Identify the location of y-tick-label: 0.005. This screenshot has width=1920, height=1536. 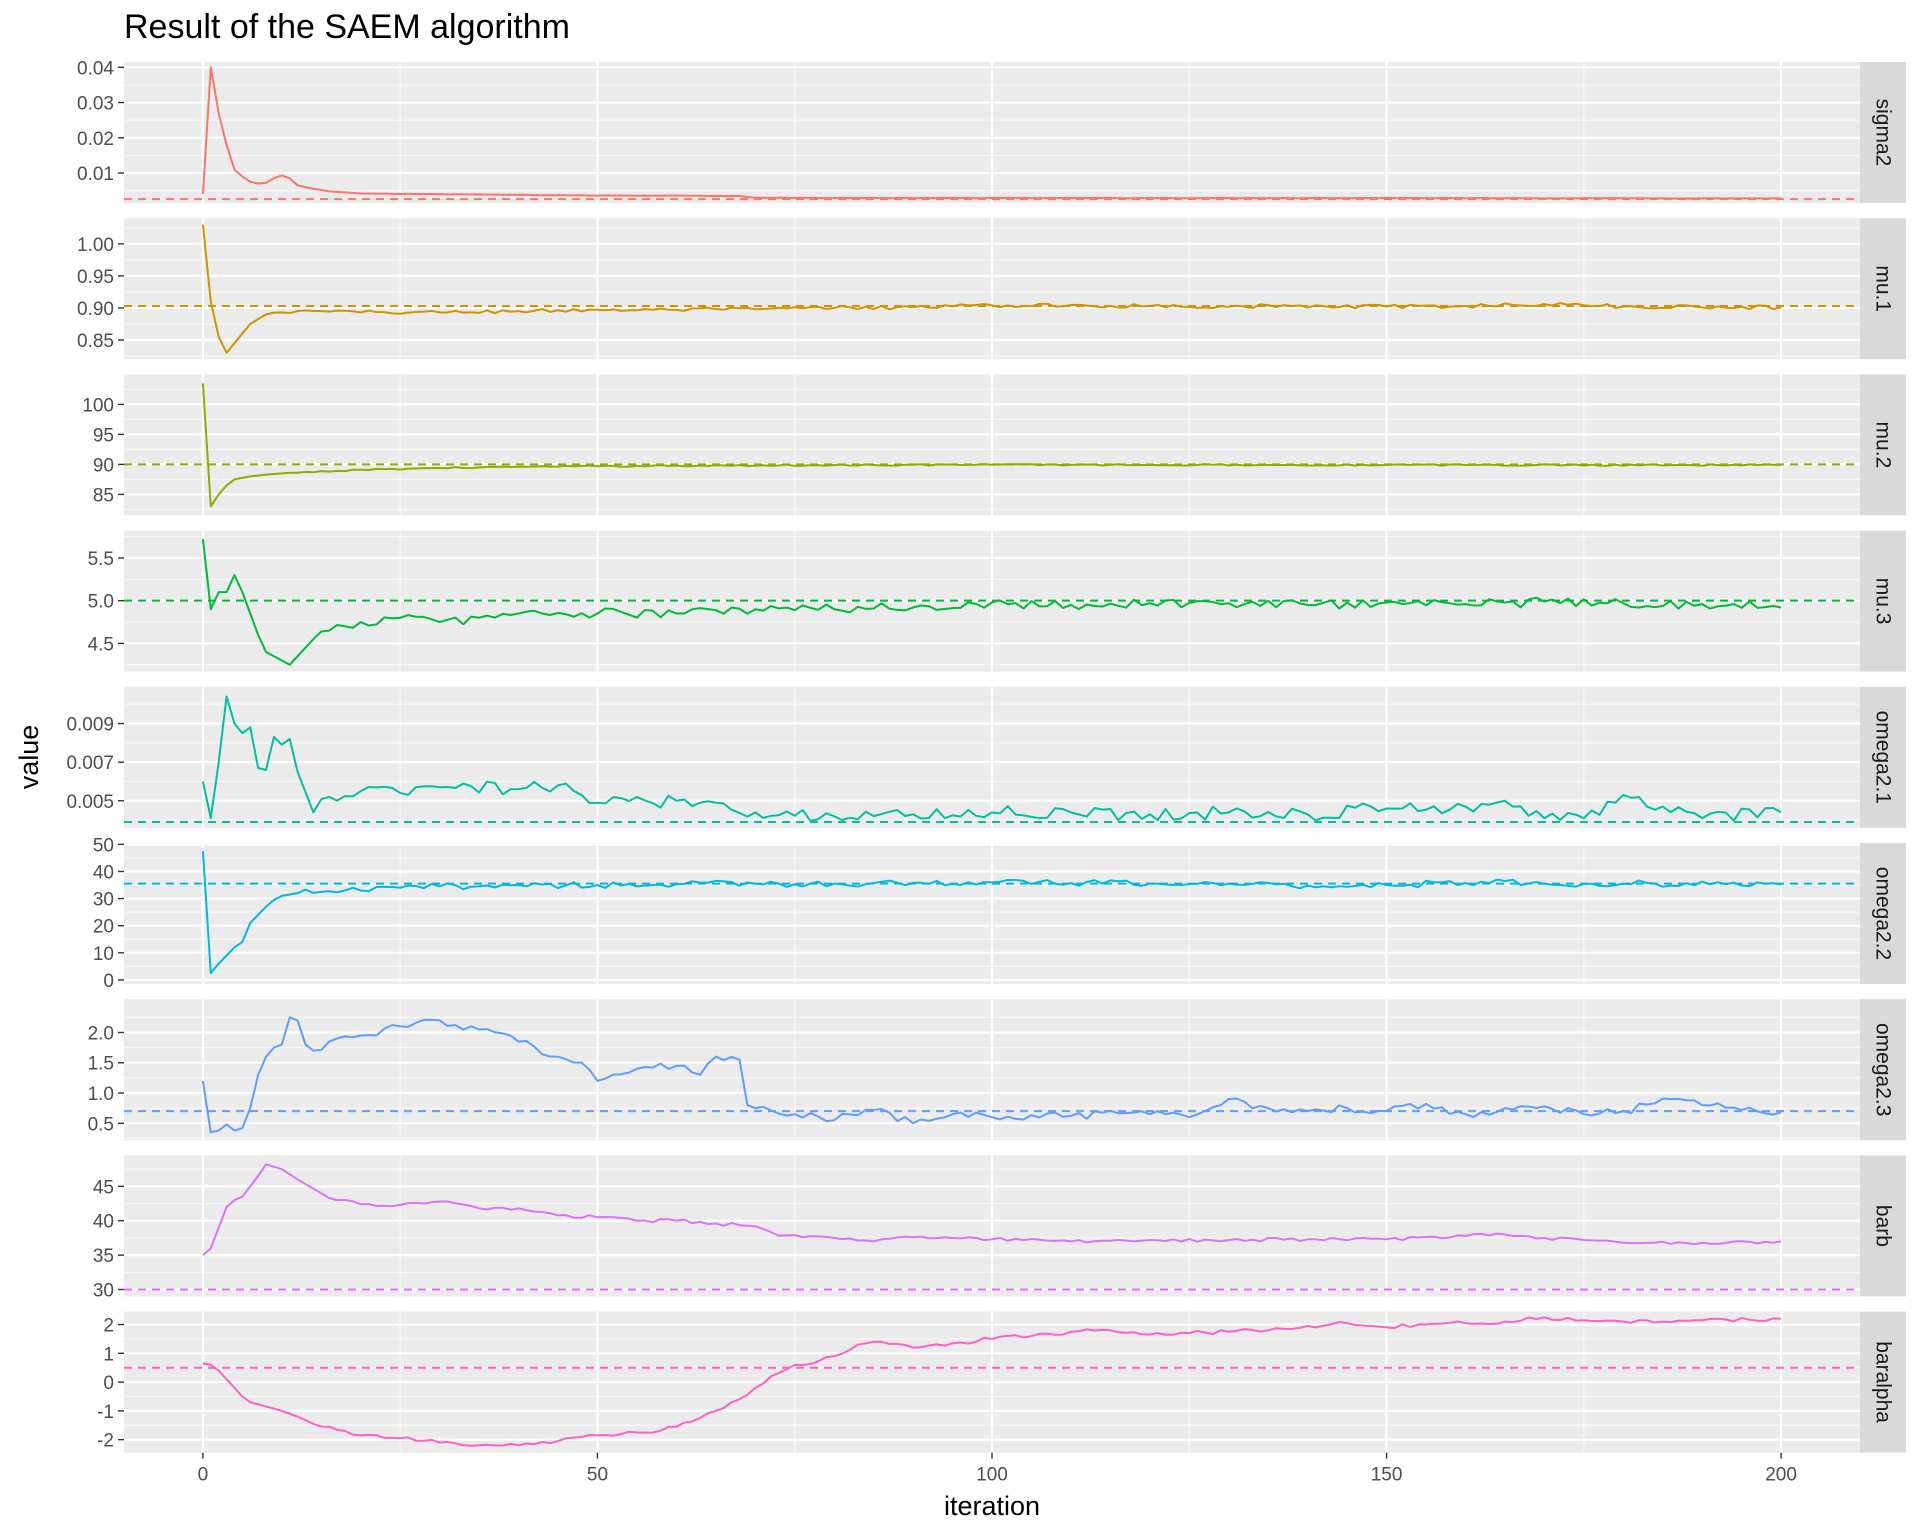
(90, 802).